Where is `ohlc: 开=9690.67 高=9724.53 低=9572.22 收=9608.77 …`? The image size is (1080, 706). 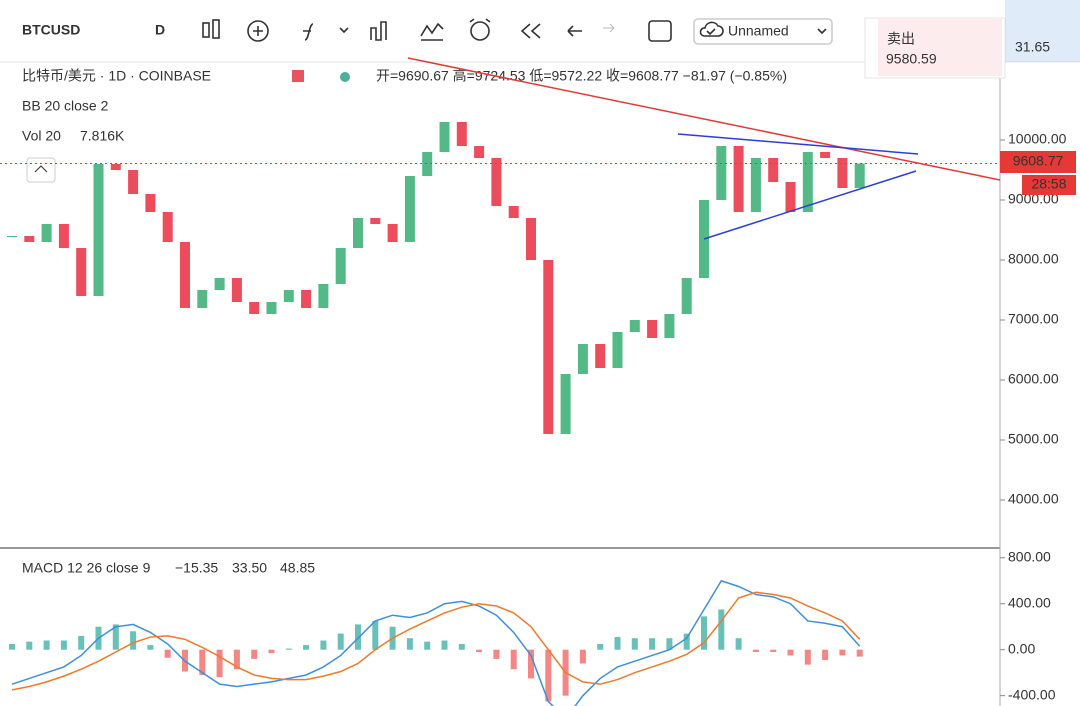
ohlc: 开=9690.67 高=9724.53 低=9572.22 收=9608.77 … is located at coordinates (581, 76).